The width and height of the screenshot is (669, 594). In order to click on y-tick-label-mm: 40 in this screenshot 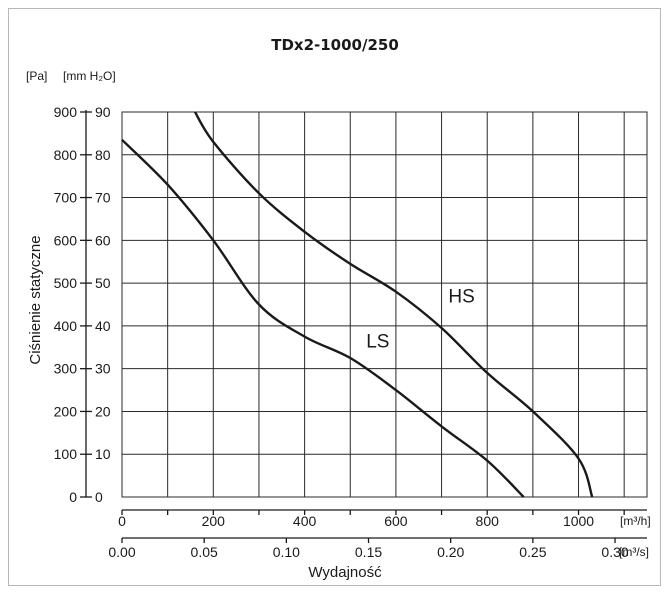, I will do `click(103, 326)`.